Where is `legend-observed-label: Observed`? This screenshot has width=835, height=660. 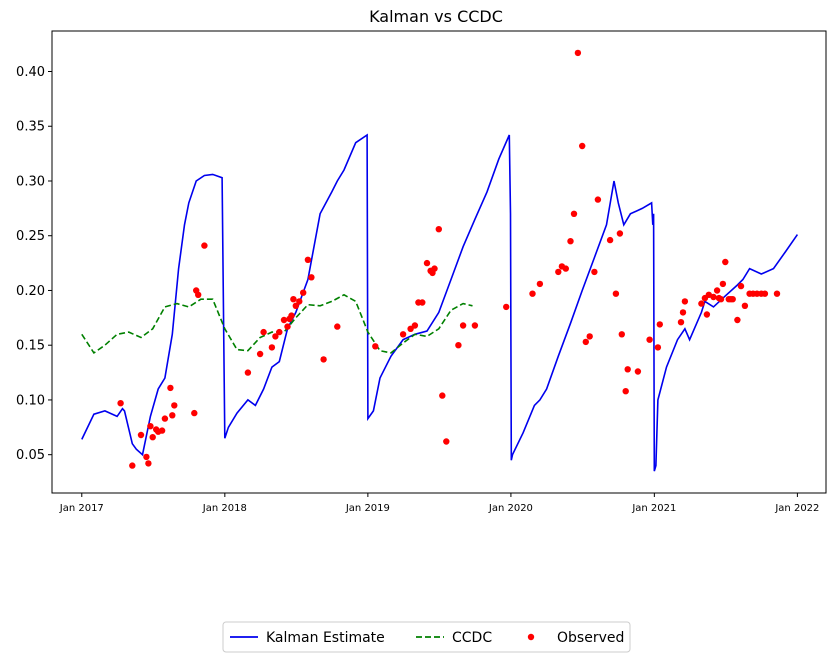
legend-observed-label: Observed is located at coordinates (590, 638).